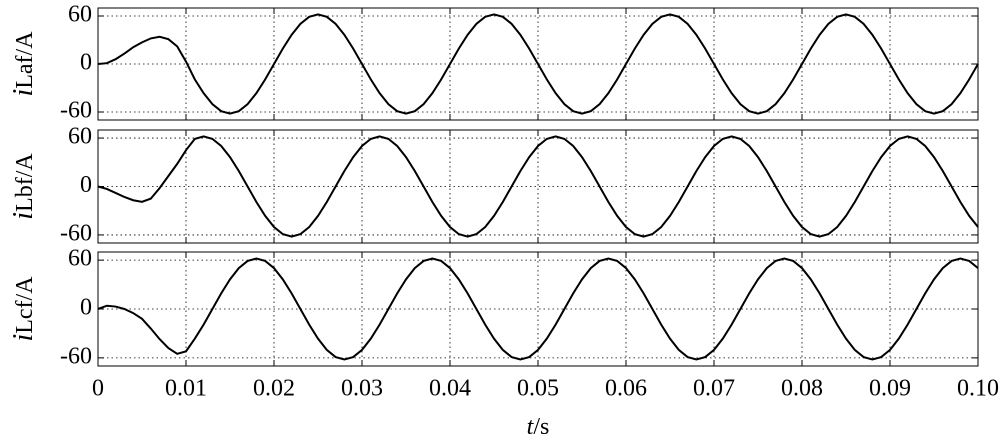 This screenshot has height=441, width=1000. I want to click on x-label-symbol: t, so click(531, 427).